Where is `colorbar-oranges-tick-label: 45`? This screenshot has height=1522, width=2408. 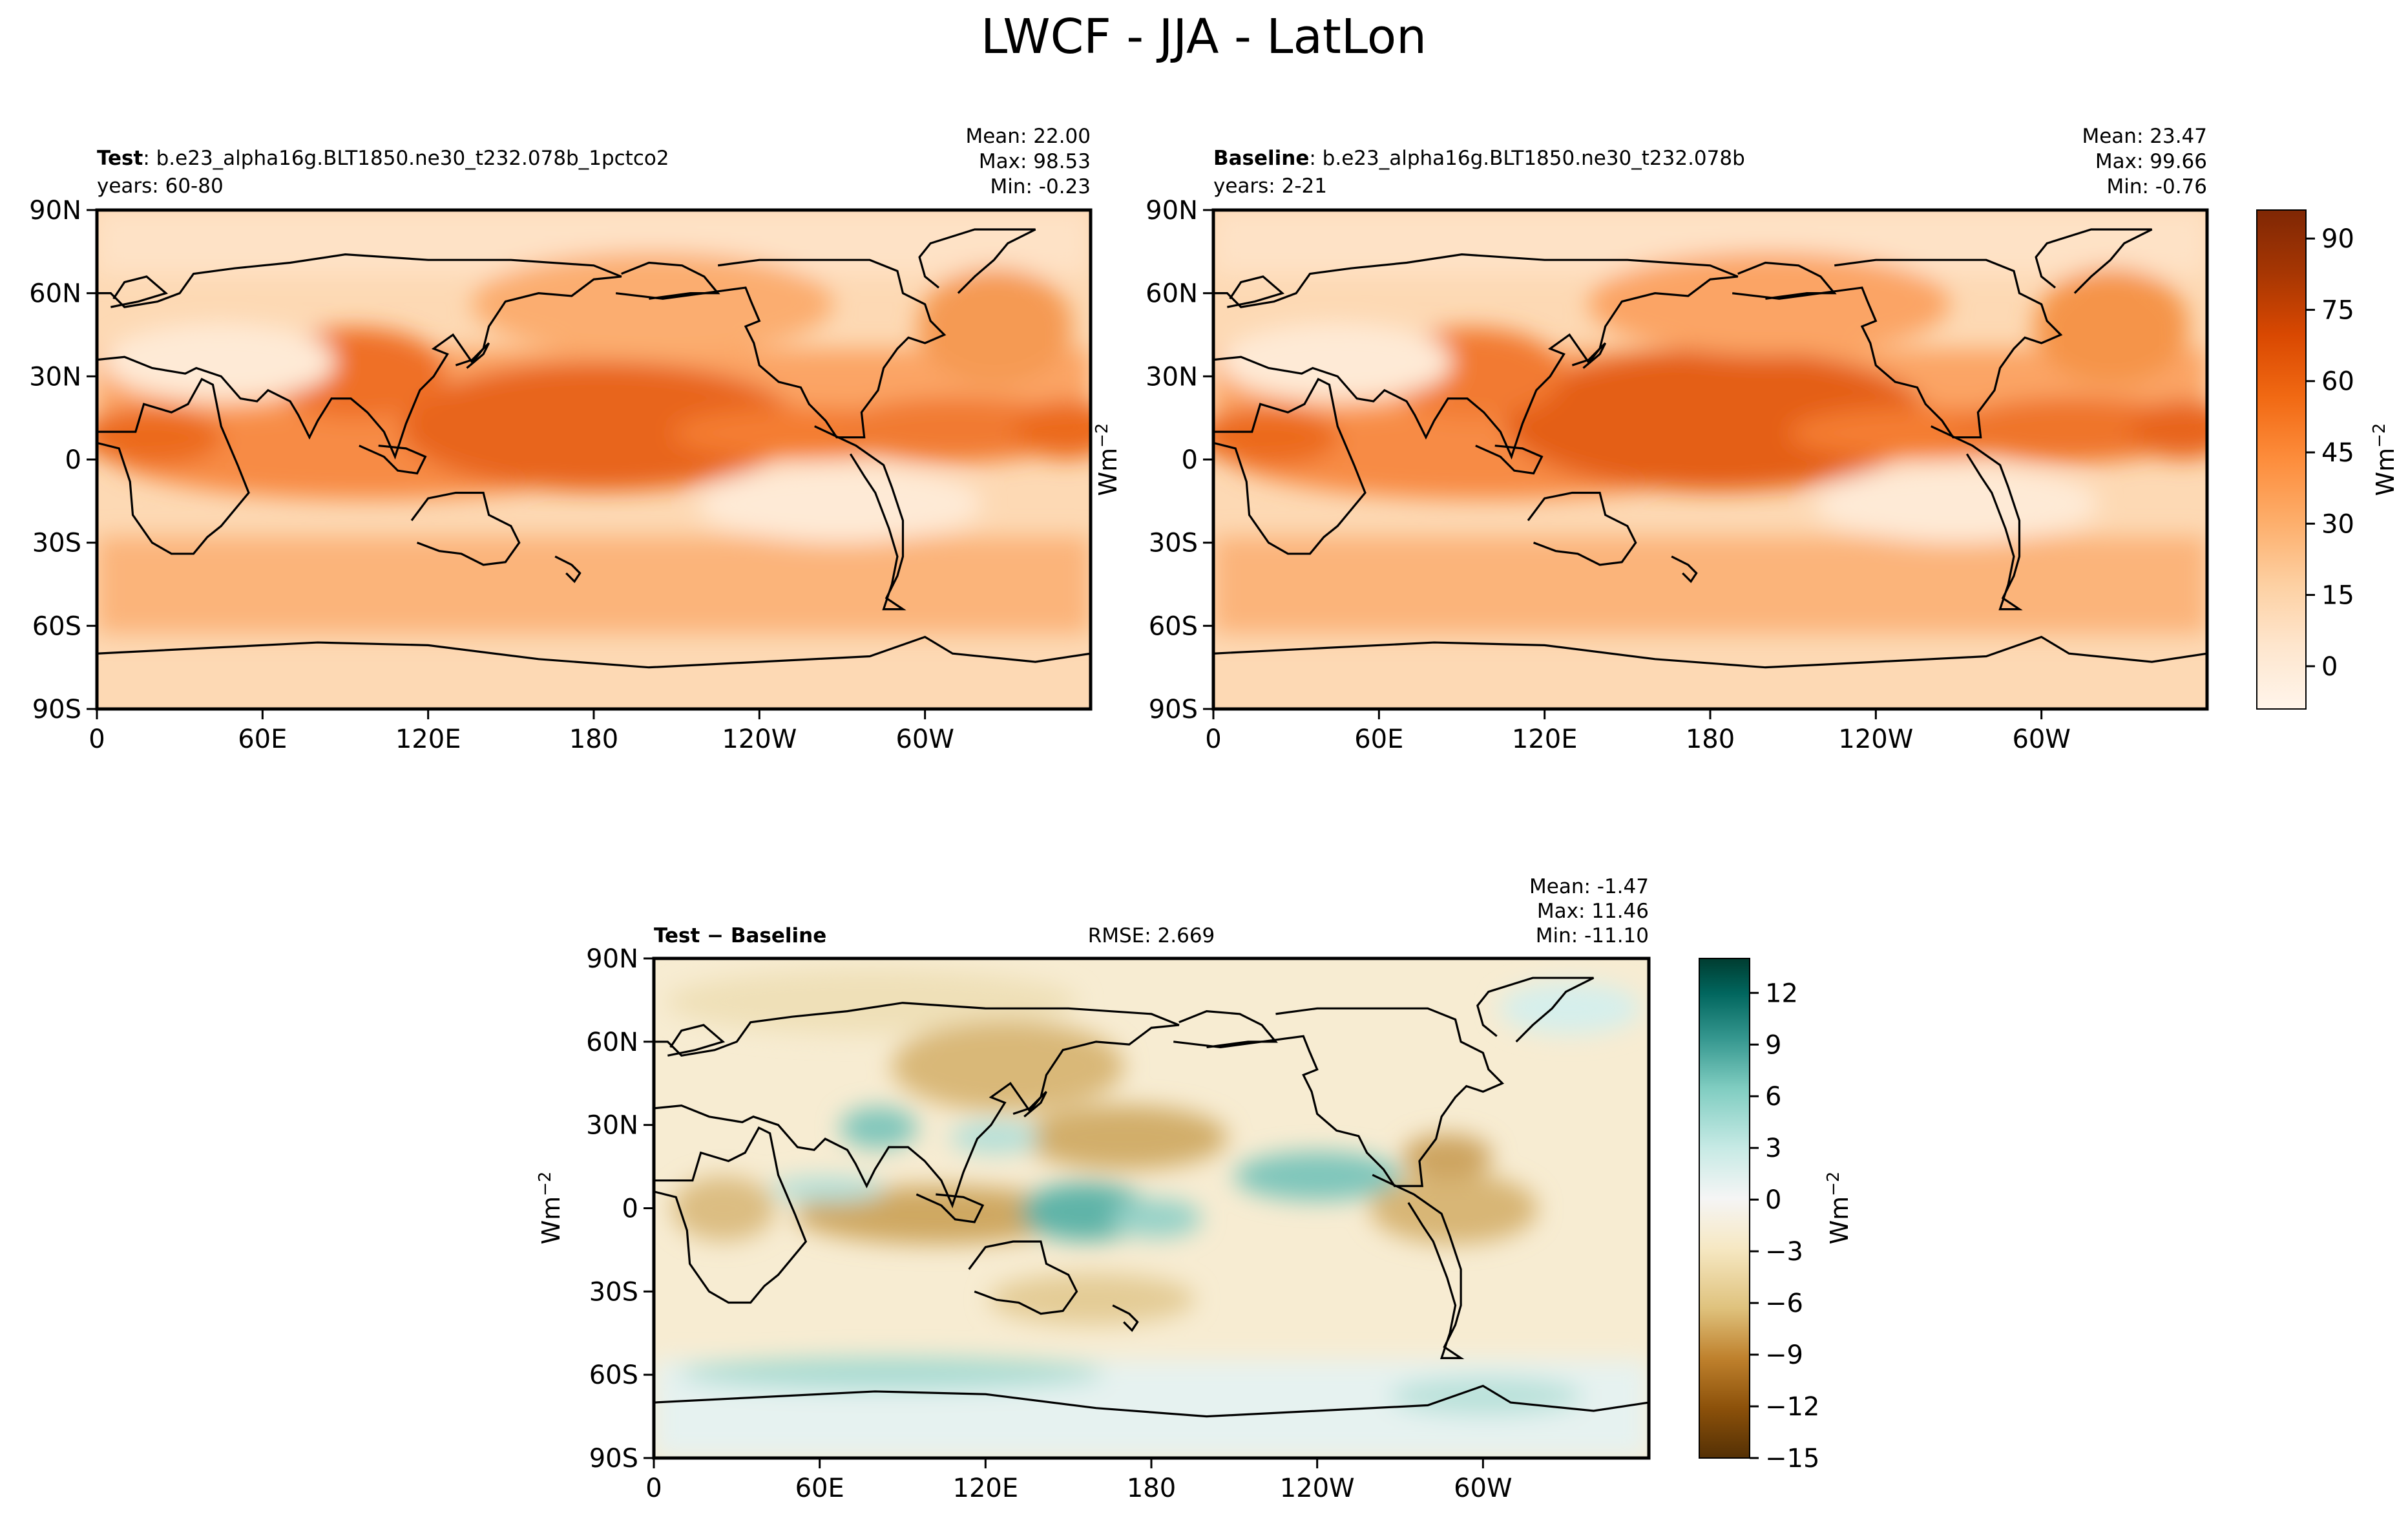
colorbar-oranges-tick-label: 45 is located at coordinates (2337, 453).